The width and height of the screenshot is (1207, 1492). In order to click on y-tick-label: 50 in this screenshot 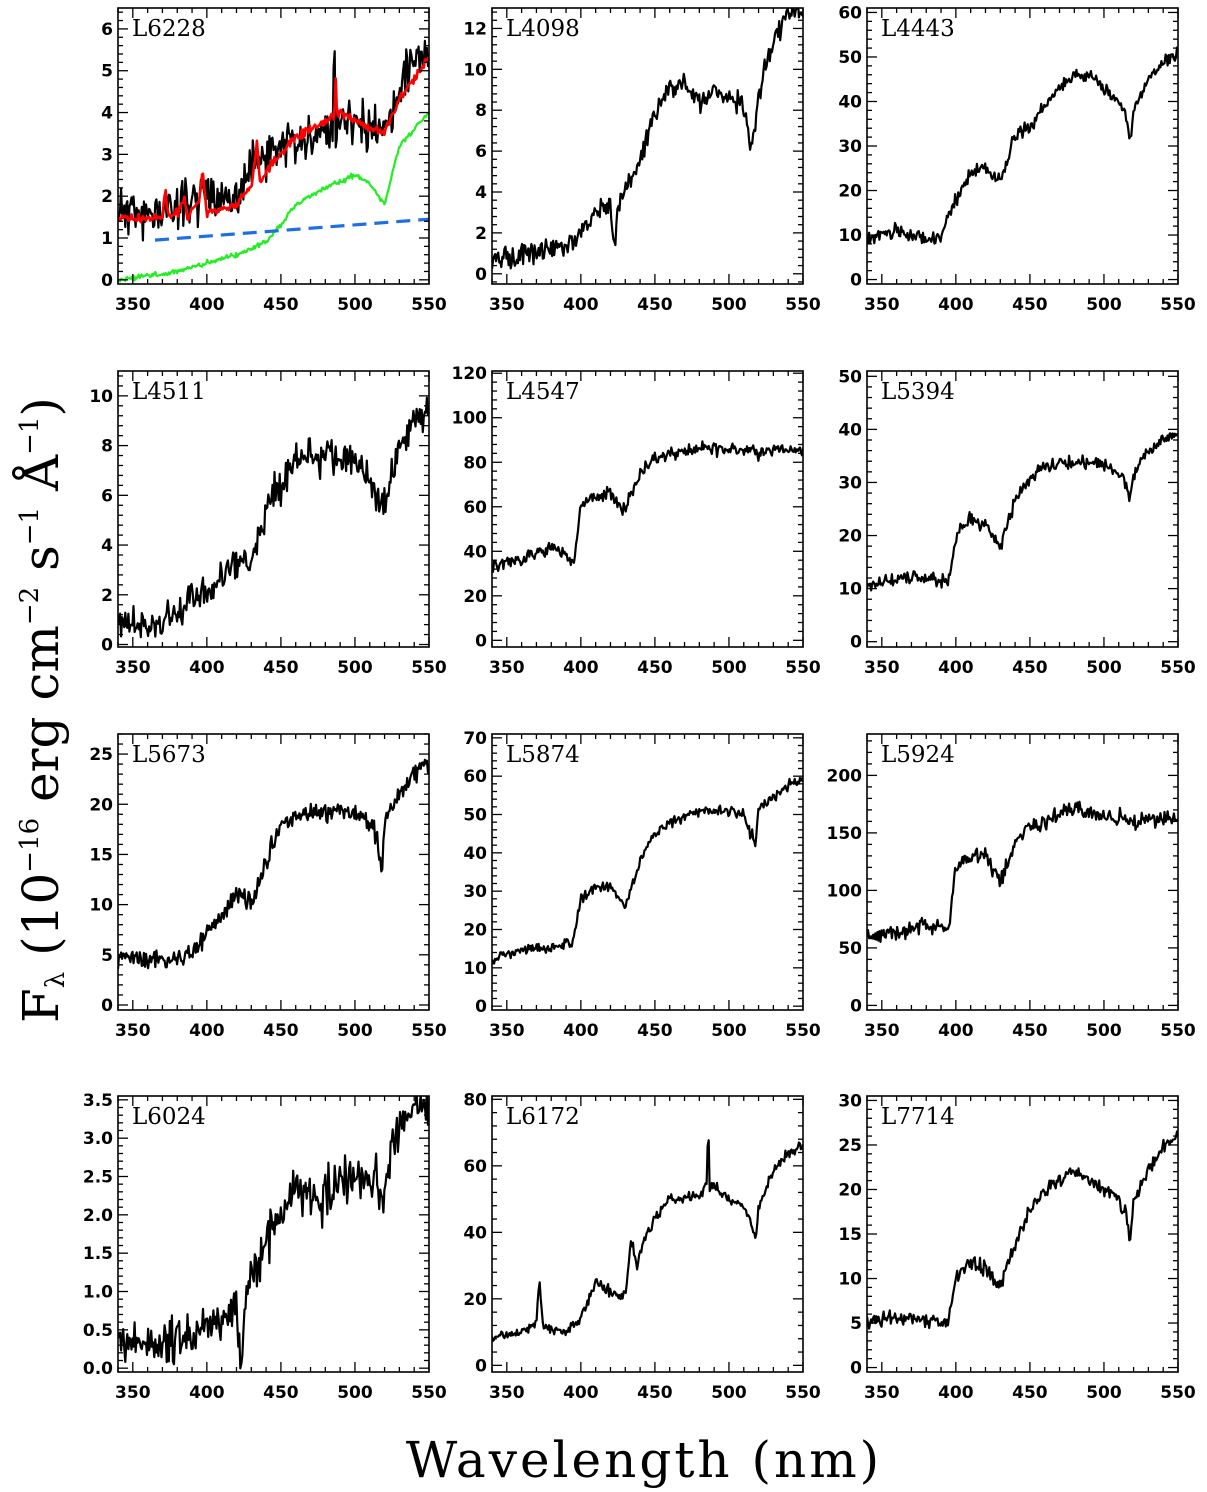, I will do `click(850, 377)`.